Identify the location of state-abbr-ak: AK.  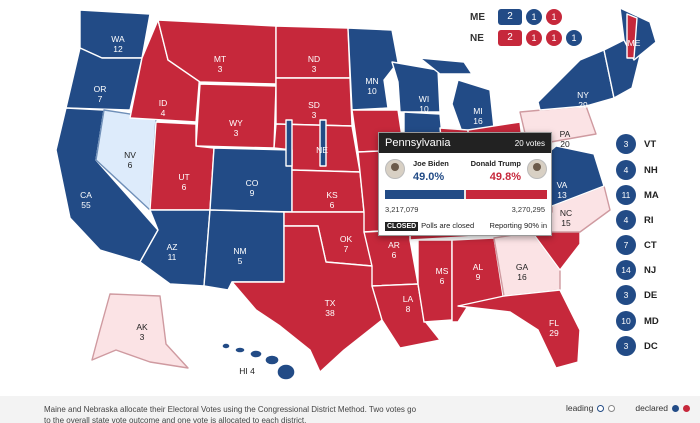
(142, 327).